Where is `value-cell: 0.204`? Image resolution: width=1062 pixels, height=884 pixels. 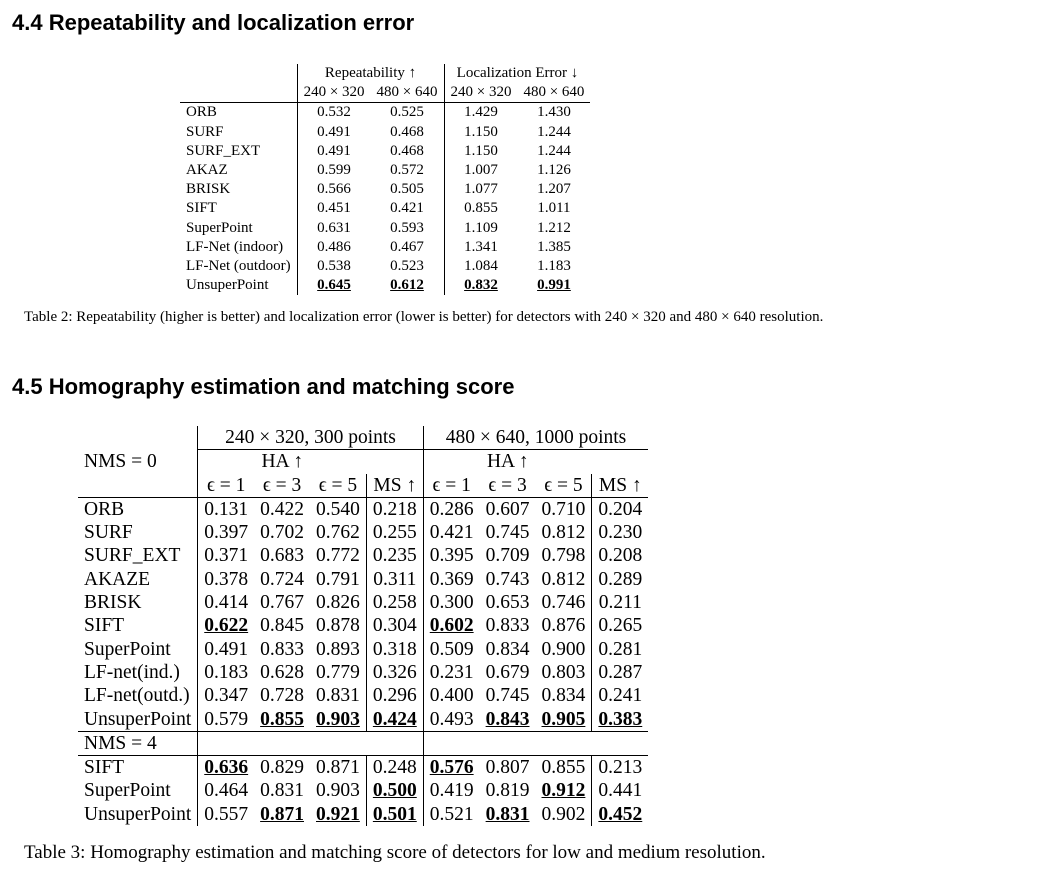
value-cell: 0.204 is located at coordinates (620, 509).